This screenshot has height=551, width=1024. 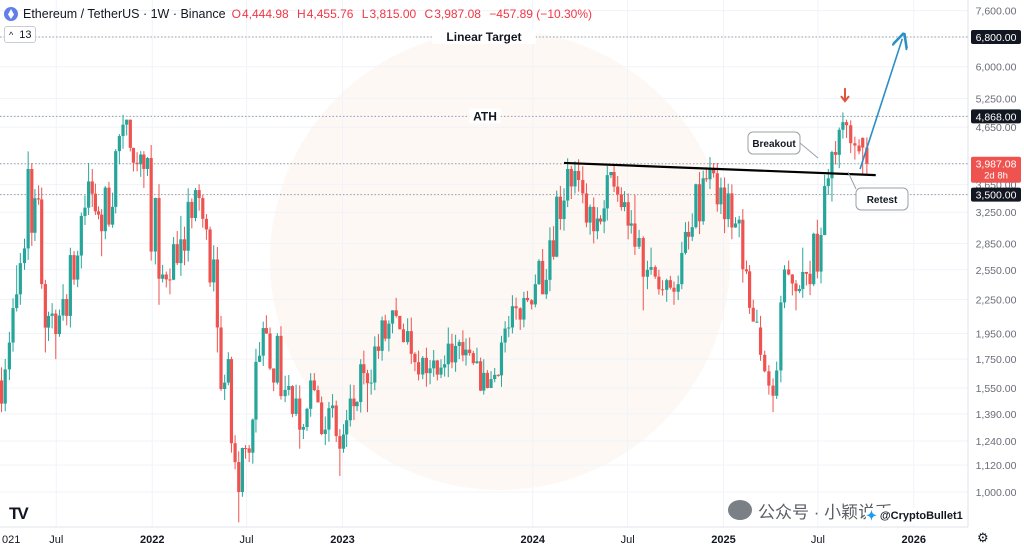 What do you see at coordinates (996, 389) in the screenshot?
I see `price-tick-label: 1,550.00` at bounding box center [996, 389].